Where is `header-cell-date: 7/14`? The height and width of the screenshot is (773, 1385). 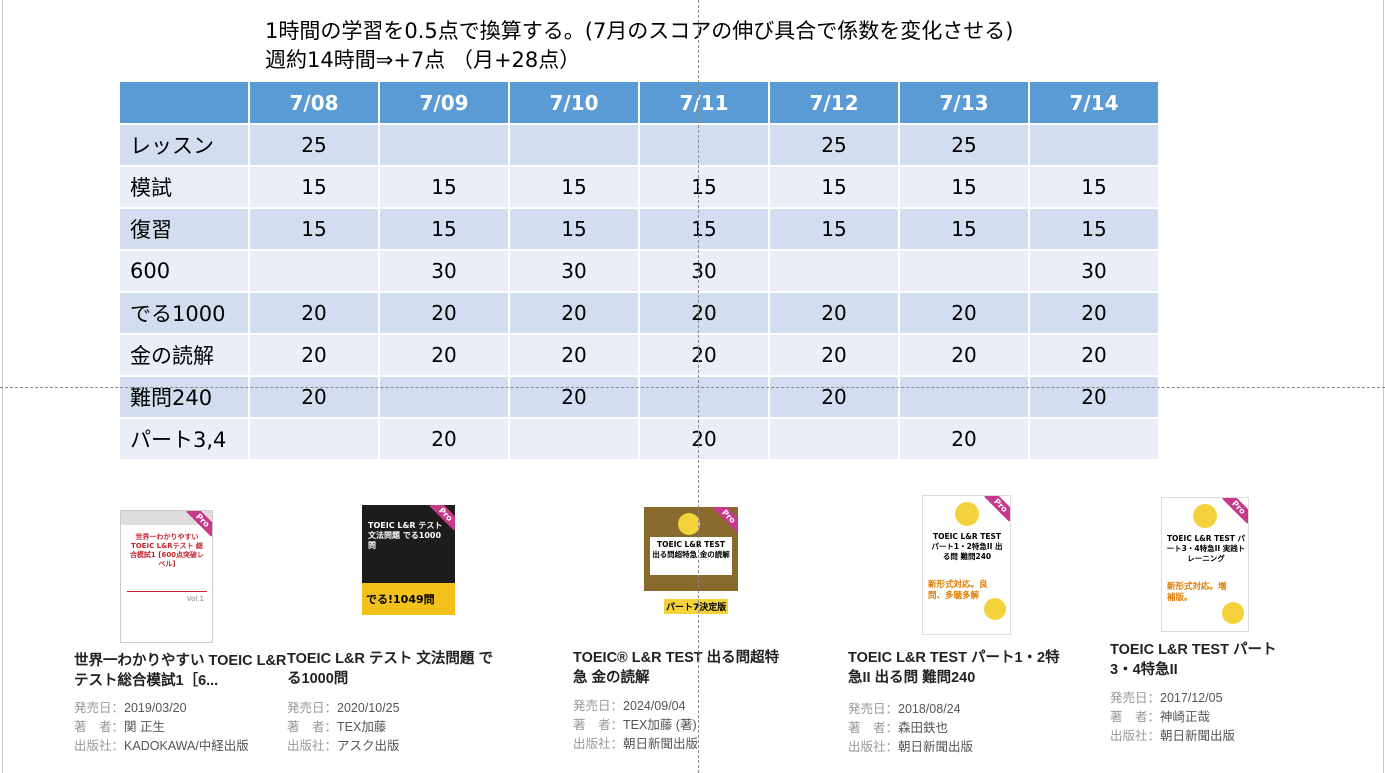
header-cell-date: 7/14 is located at coordinates (1094, 102).